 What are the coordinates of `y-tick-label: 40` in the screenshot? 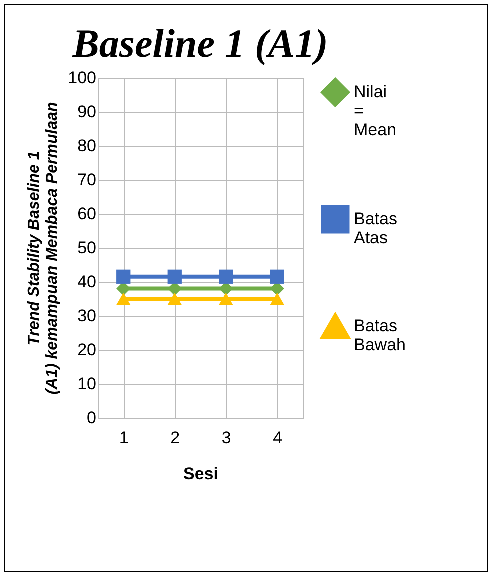 It's located at (87, 282).